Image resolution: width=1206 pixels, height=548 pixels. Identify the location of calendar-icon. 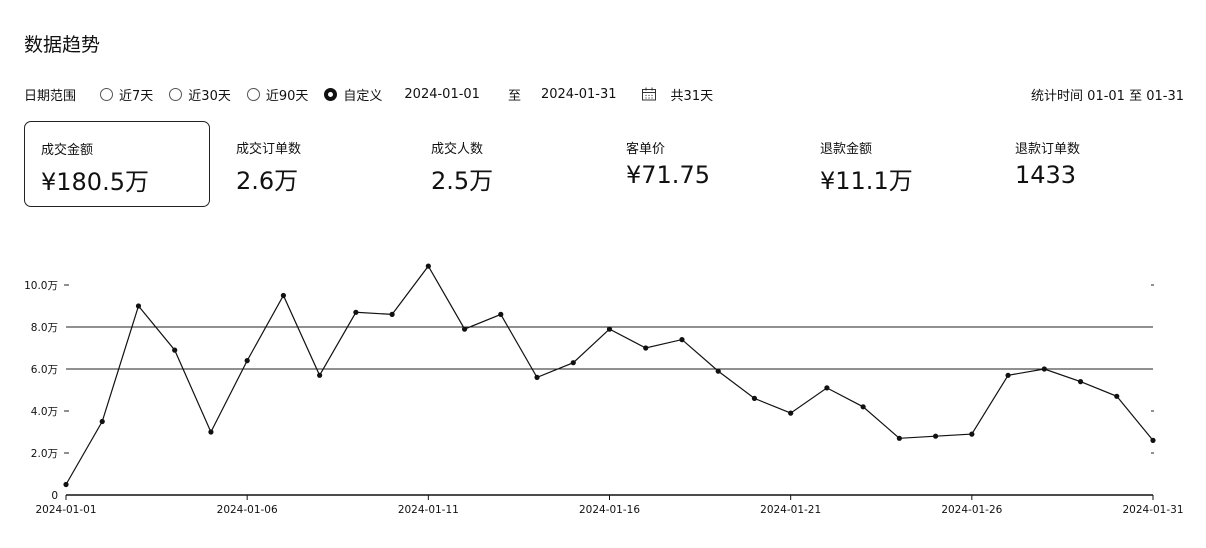
(649, 94).